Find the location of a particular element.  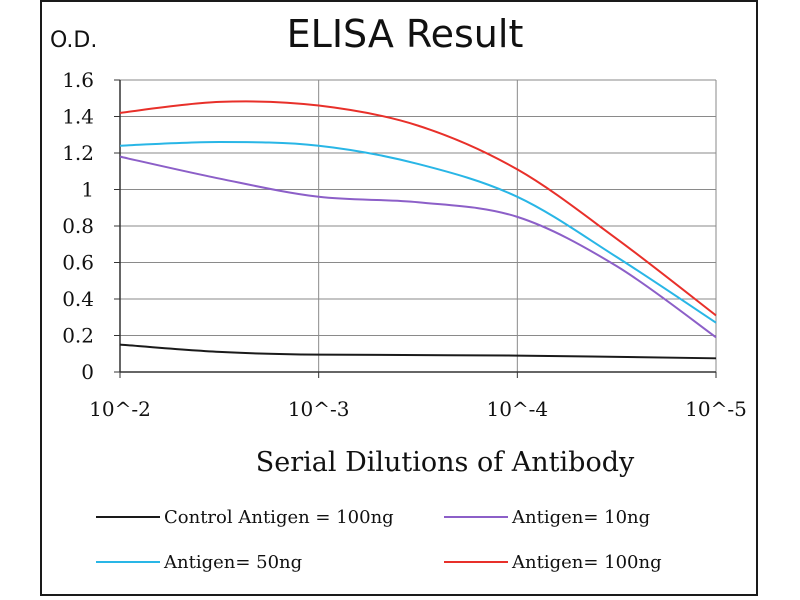

series-line-control-antigen-100ng is located at coordinates (418, 351).